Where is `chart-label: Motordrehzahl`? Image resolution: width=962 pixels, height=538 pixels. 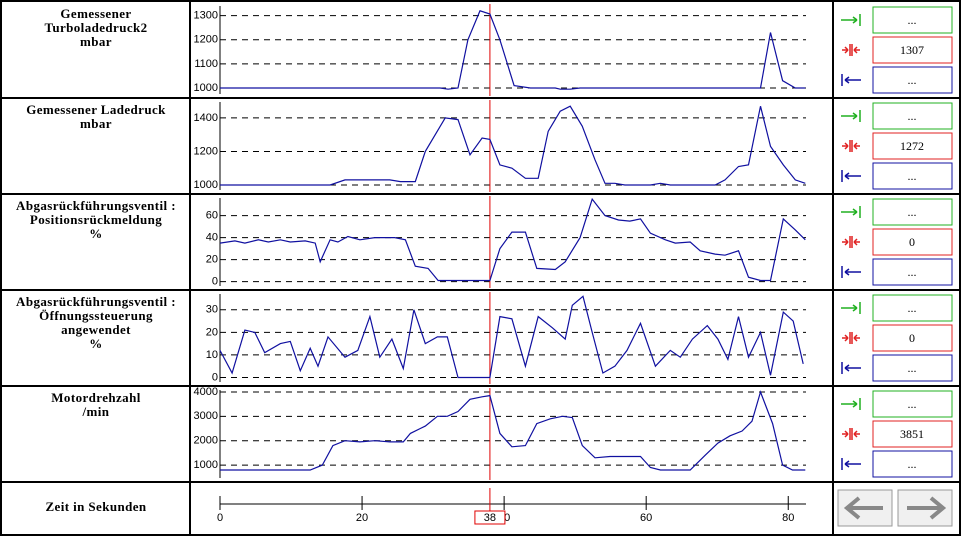 chart-label: Motordrehzahl is located at coordinates (95, 397).